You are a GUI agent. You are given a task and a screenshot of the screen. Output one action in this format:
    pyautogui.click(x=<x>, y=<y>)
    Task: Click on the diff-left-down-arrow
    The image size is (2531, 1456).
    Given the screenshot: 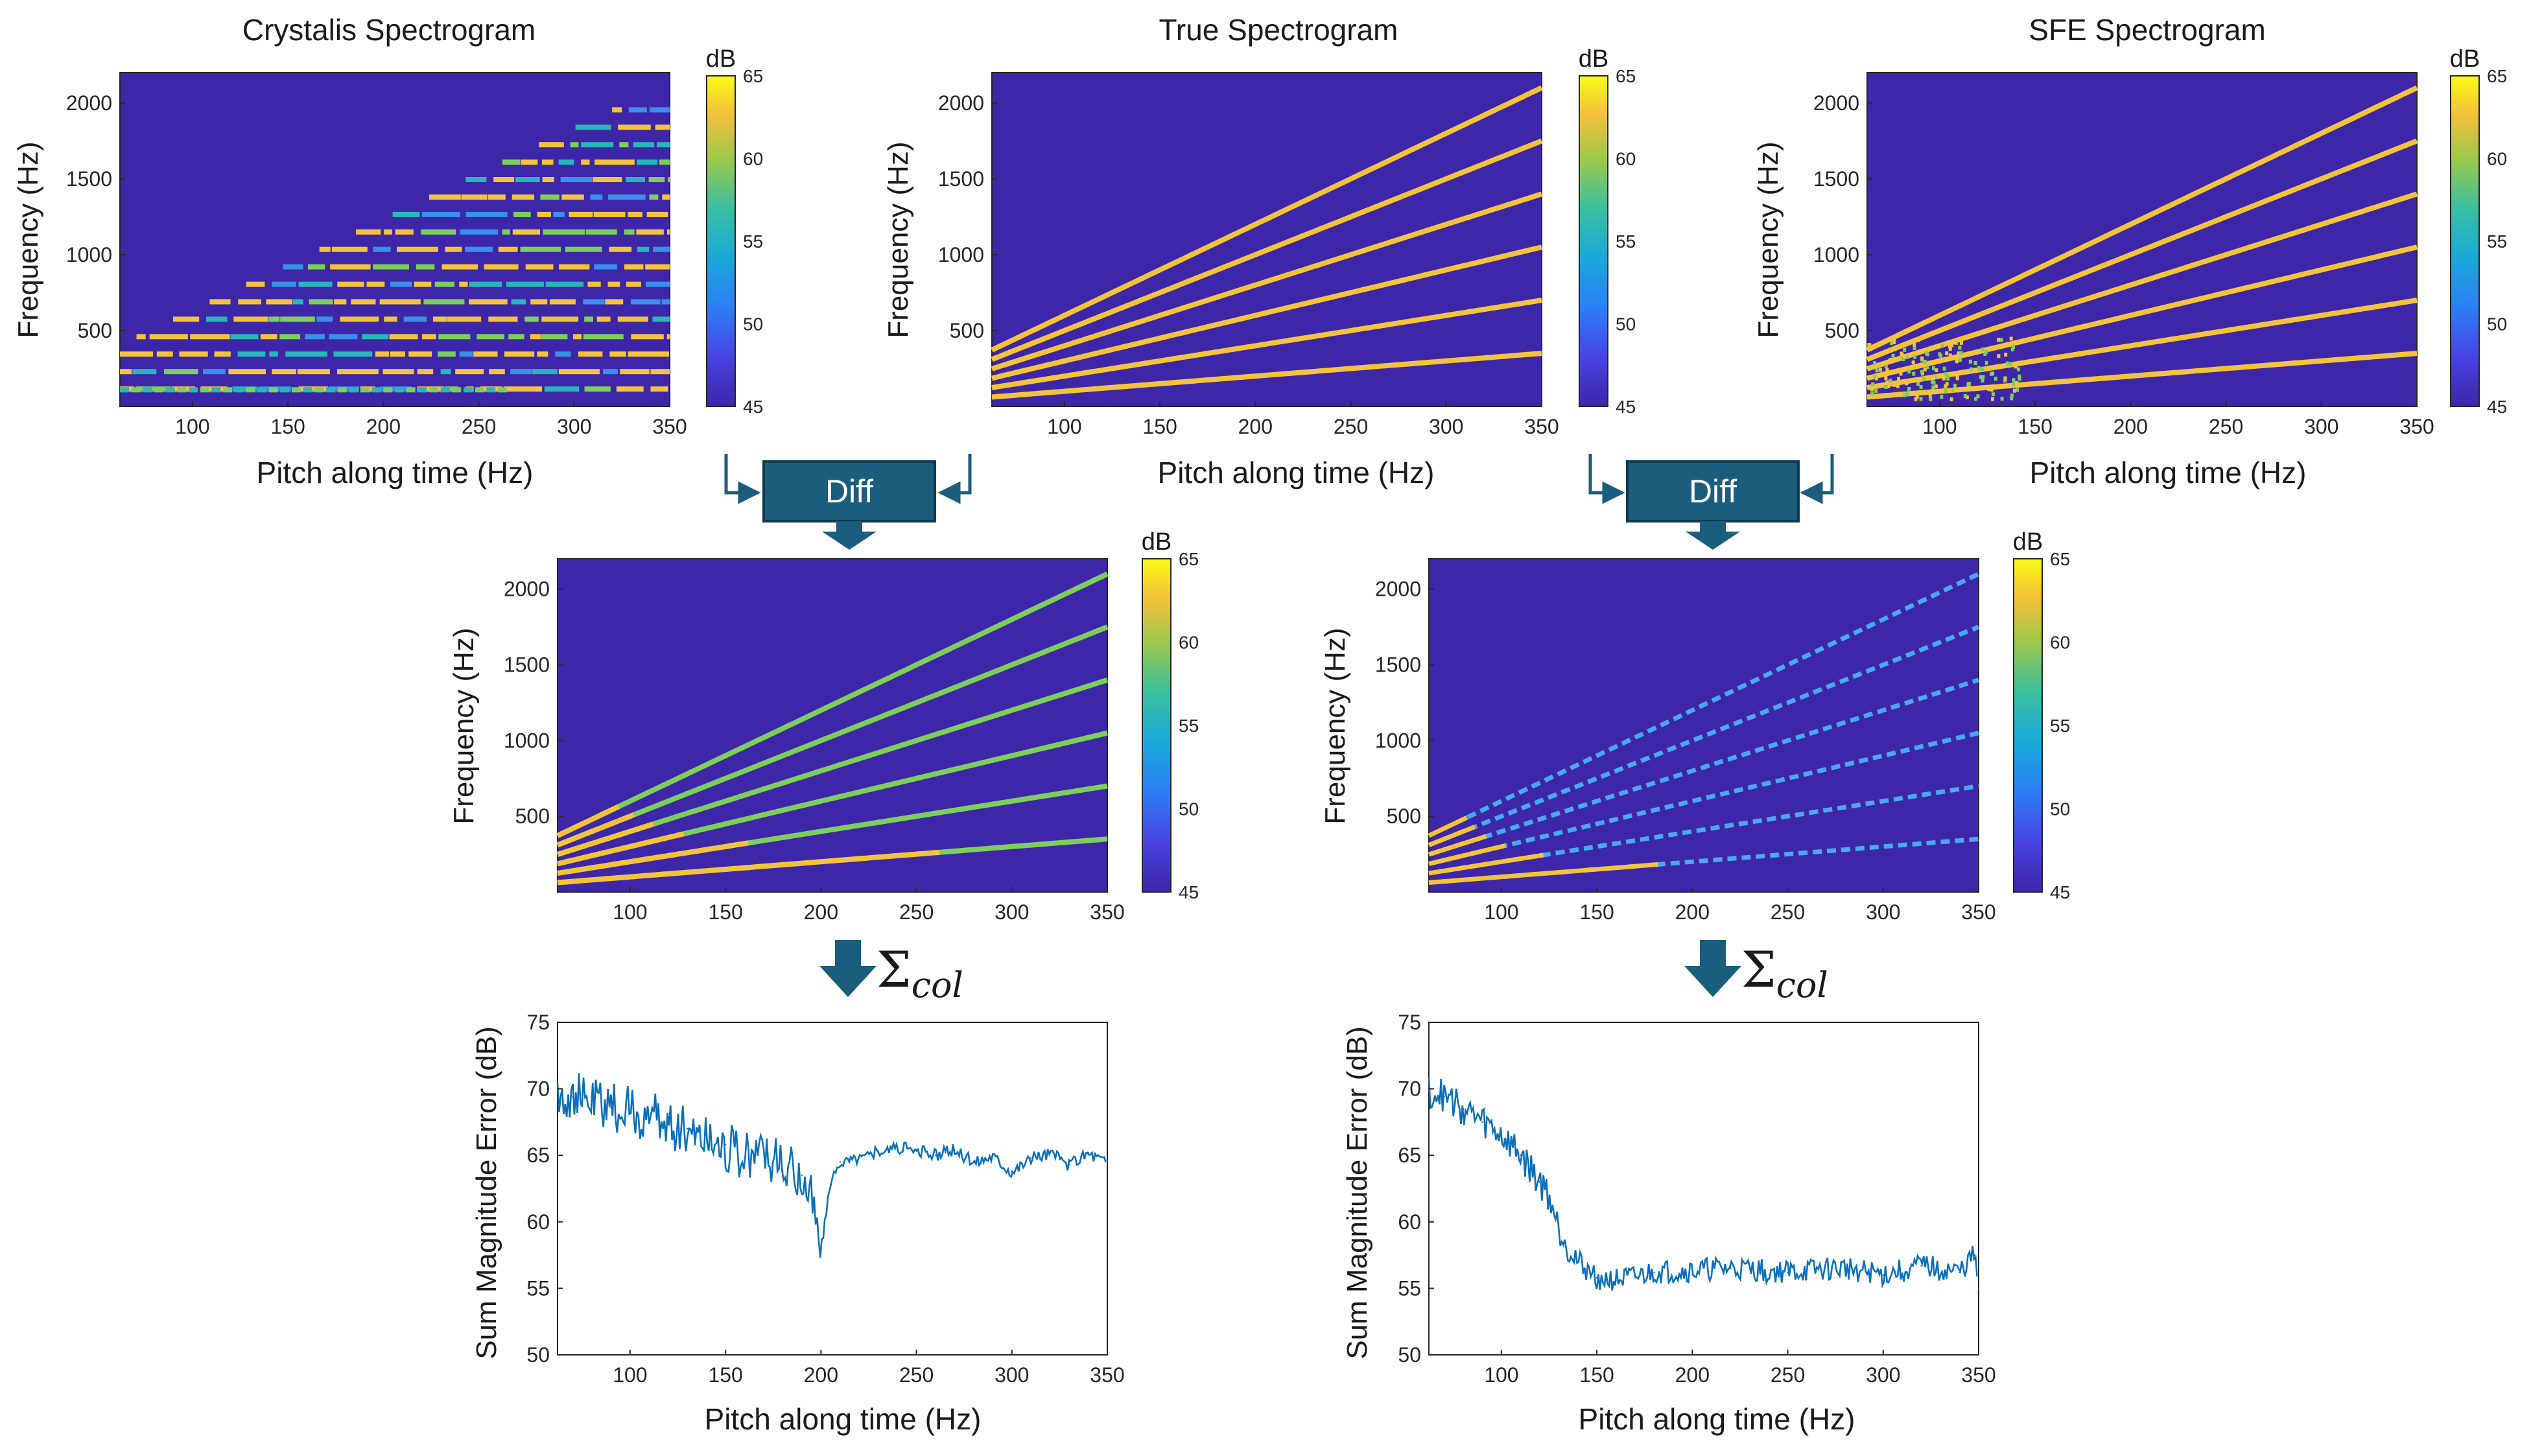 What is the action you would take?
    pyautogui.click(x=849, y=535)
    